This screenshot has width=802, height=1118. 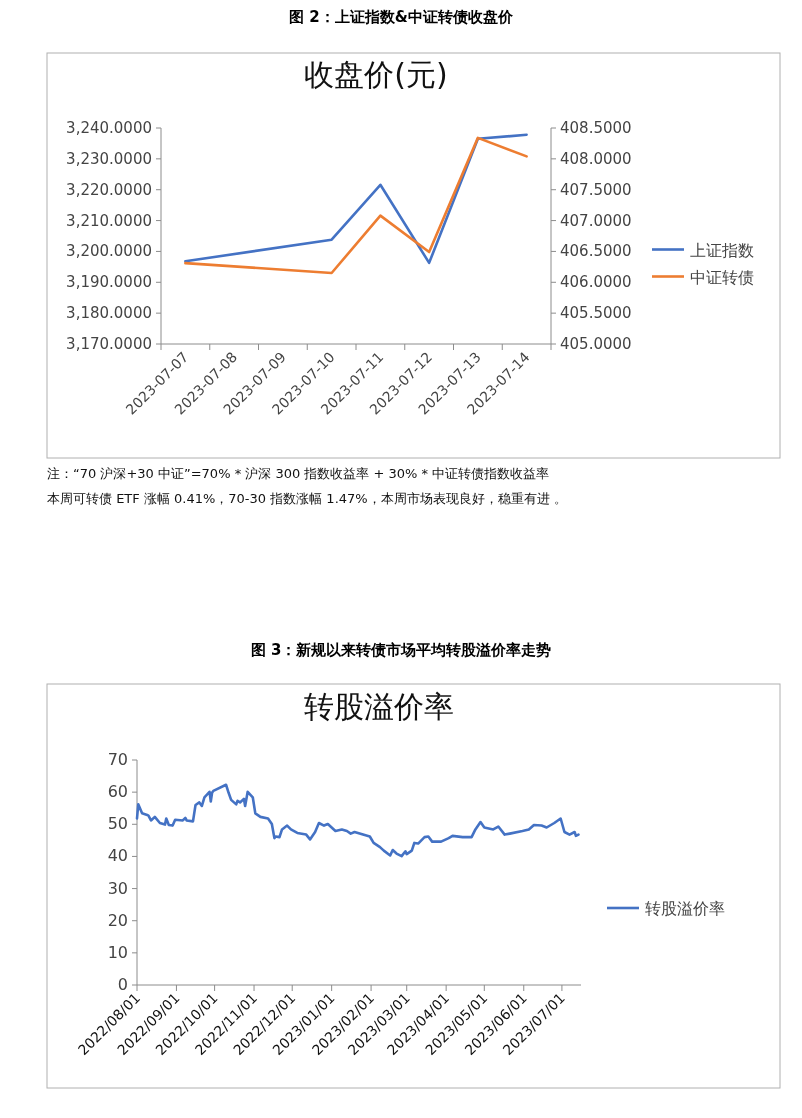 I want to click on y2-tick-label: 406.0000, so click(x=596, y=282).